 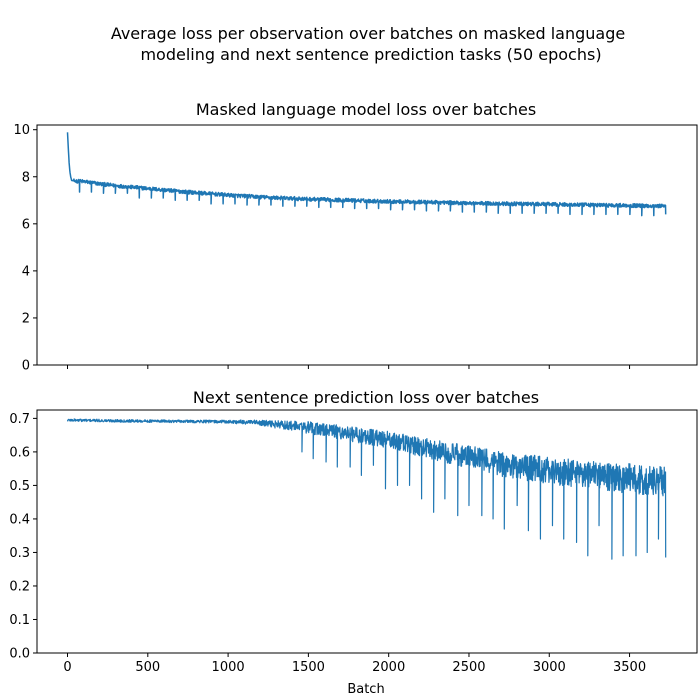 I want to click on x-axis-label: Batch, so click(x=365, y=689).